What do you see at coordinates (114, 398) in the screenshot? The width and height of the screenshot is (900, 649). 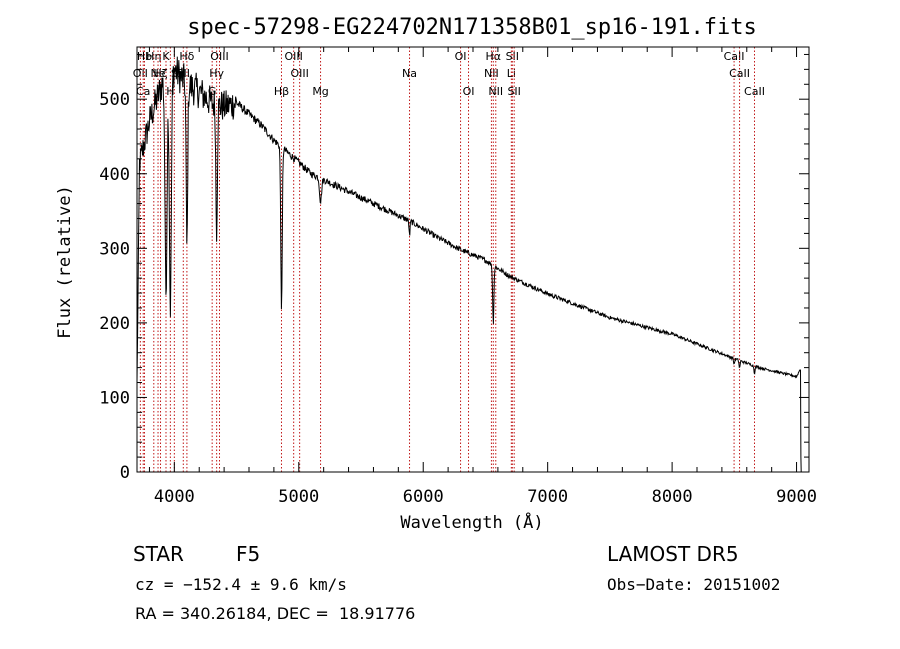 I see `y-tick-label: 100` at bounding box center [114, 398].